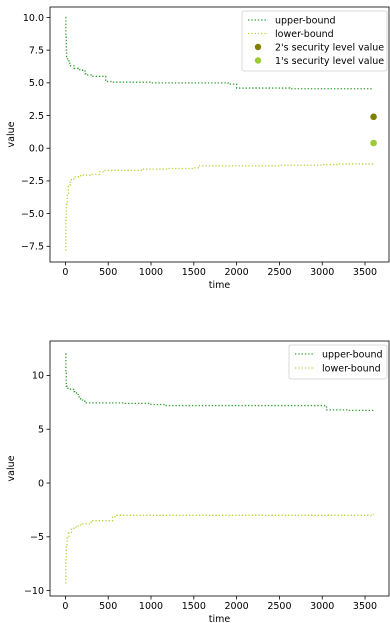 Image resolution: width=390 pixels, height=623 pixels. What do you see at coordinates (36, 83) in the screenshot?
I see `y-tick-label: 5.0` at bounding box center [36, 83].